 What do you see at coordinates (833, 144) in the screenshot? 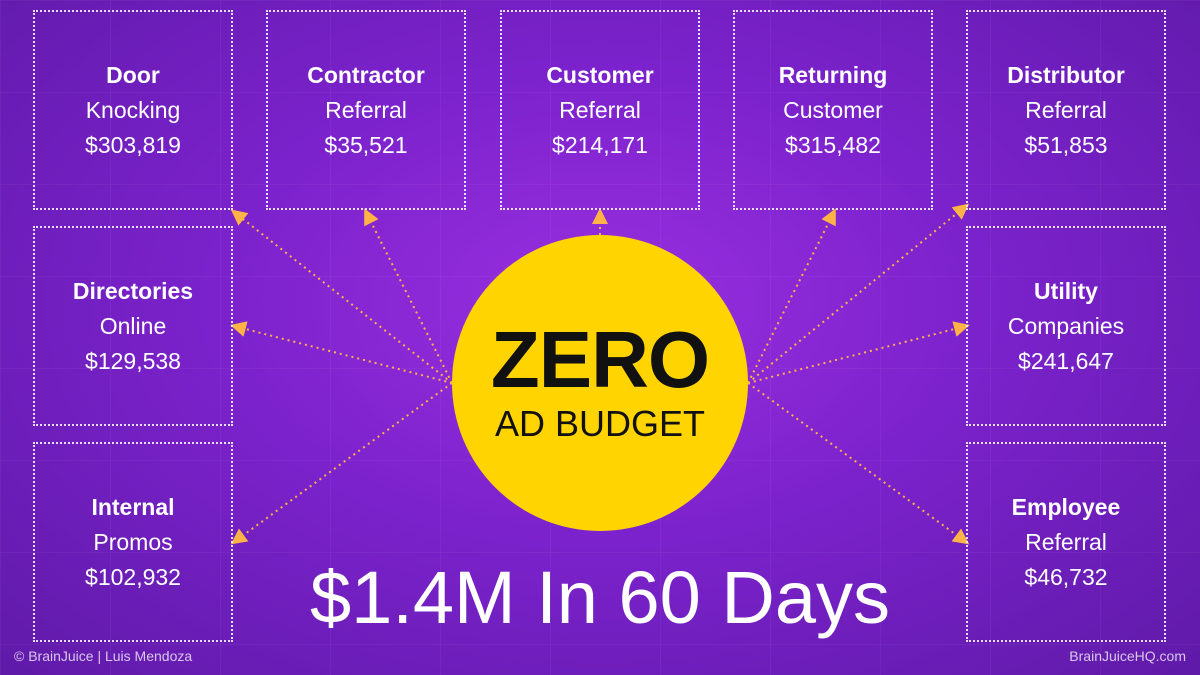
I see `box-value: $315,482` at bounding box center [833, 144].